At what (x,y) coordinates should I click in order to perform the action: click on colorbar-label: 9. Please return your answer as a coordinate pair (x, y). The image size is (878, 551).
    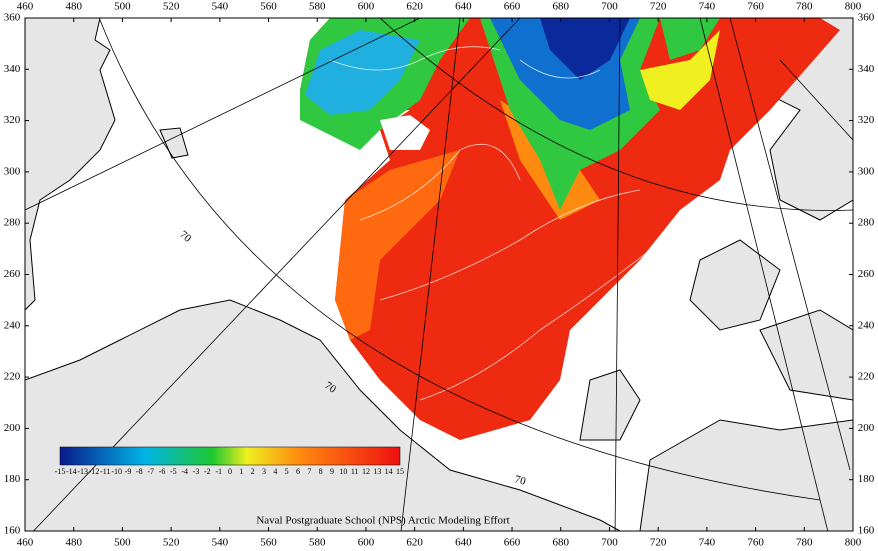
    Looking at the image, I should click on (332, 471).